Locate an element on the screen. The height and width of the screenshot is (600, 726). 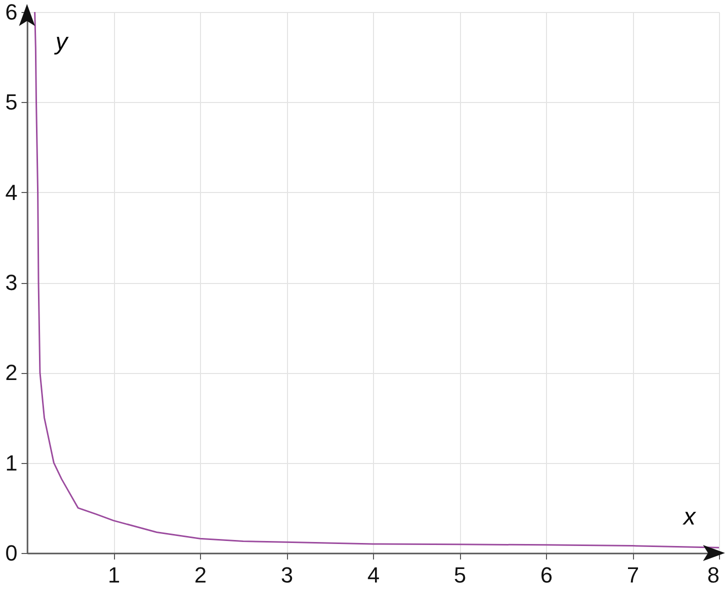
x-tick-label: 4 is located at coordinates (373, 575).